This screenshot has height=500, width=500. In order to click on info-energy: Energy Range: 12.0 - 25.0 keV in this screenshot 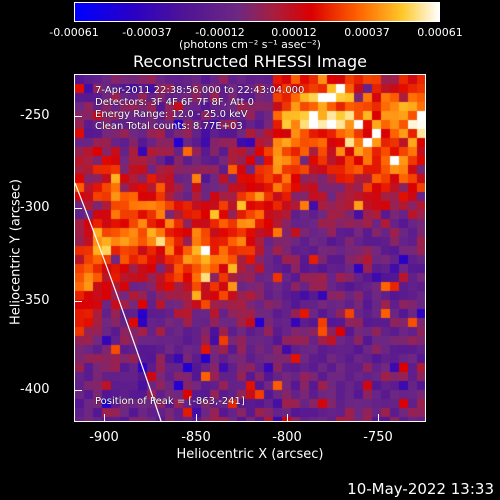, I will do `click(171, 114)`.